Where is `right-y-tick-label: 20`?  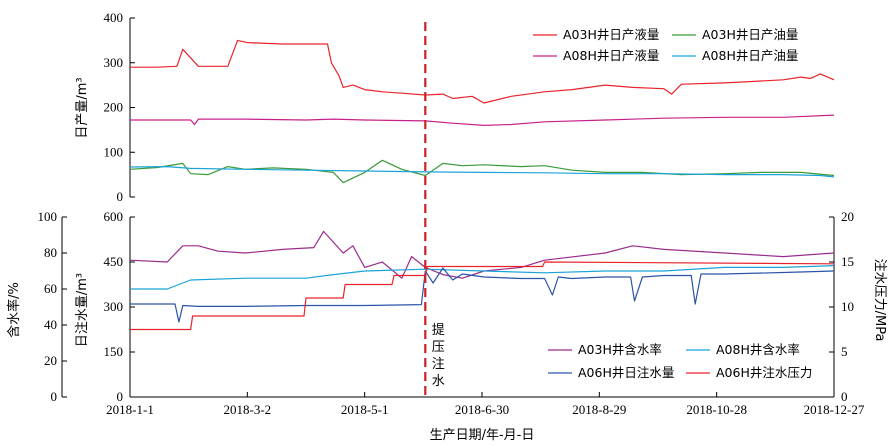
right-y-tick-label: 20 is located at coordinates (847, 216).